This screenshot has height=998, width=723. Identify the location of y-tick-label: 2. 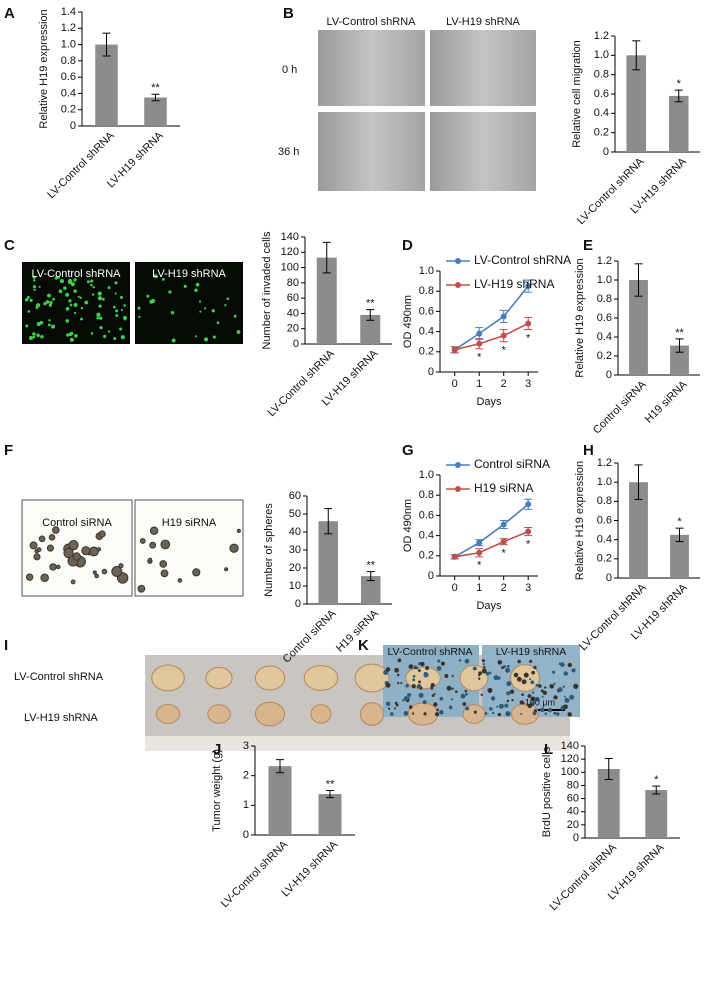
(246, 776).